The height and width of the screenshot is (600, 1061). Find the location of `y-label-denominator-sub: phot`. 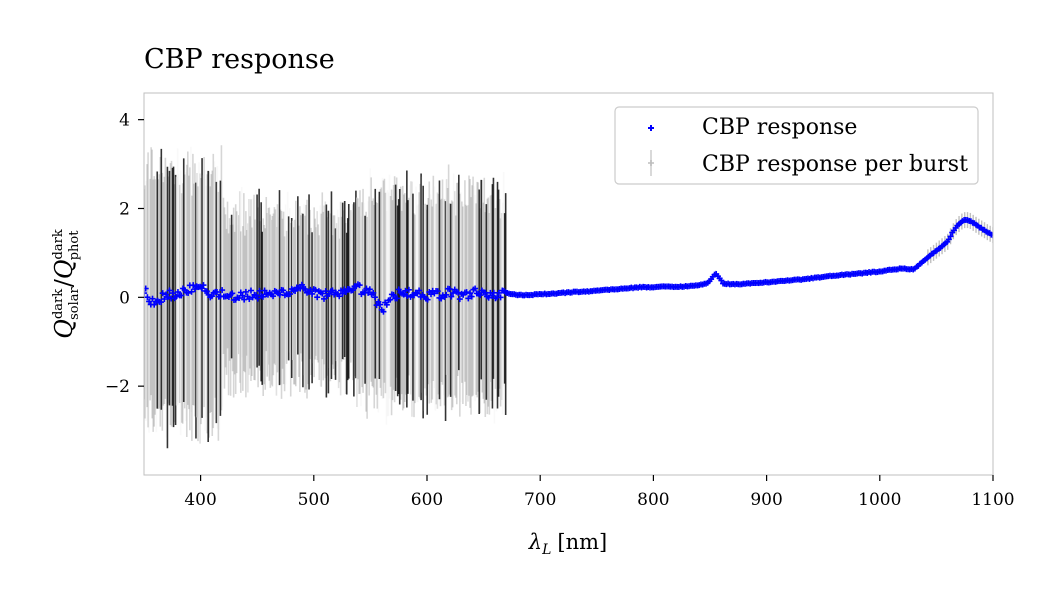

y-label-denominator-sub: phot is located at coordinates (74, 245).